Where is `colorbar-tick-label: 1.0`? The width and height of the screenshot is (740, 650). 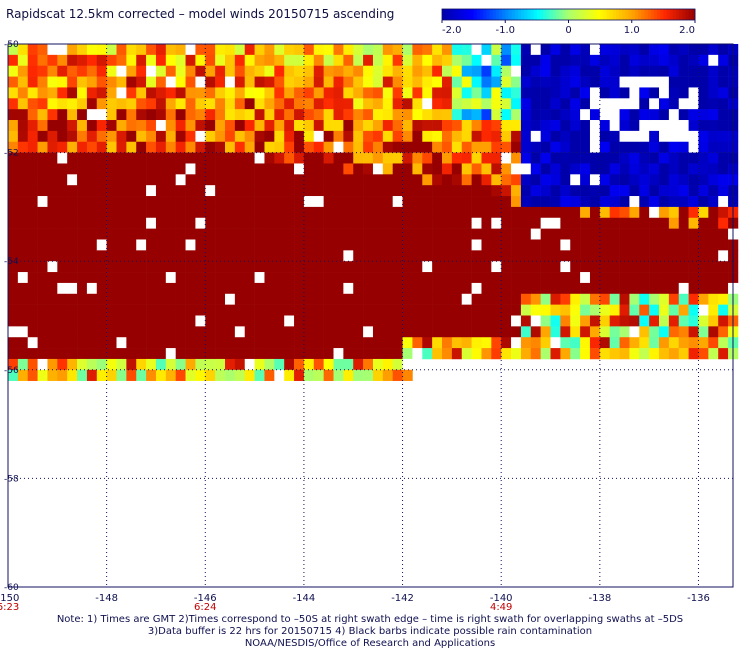 colorbar-tick-label: 1.0 is located at coordinates (632, 30).